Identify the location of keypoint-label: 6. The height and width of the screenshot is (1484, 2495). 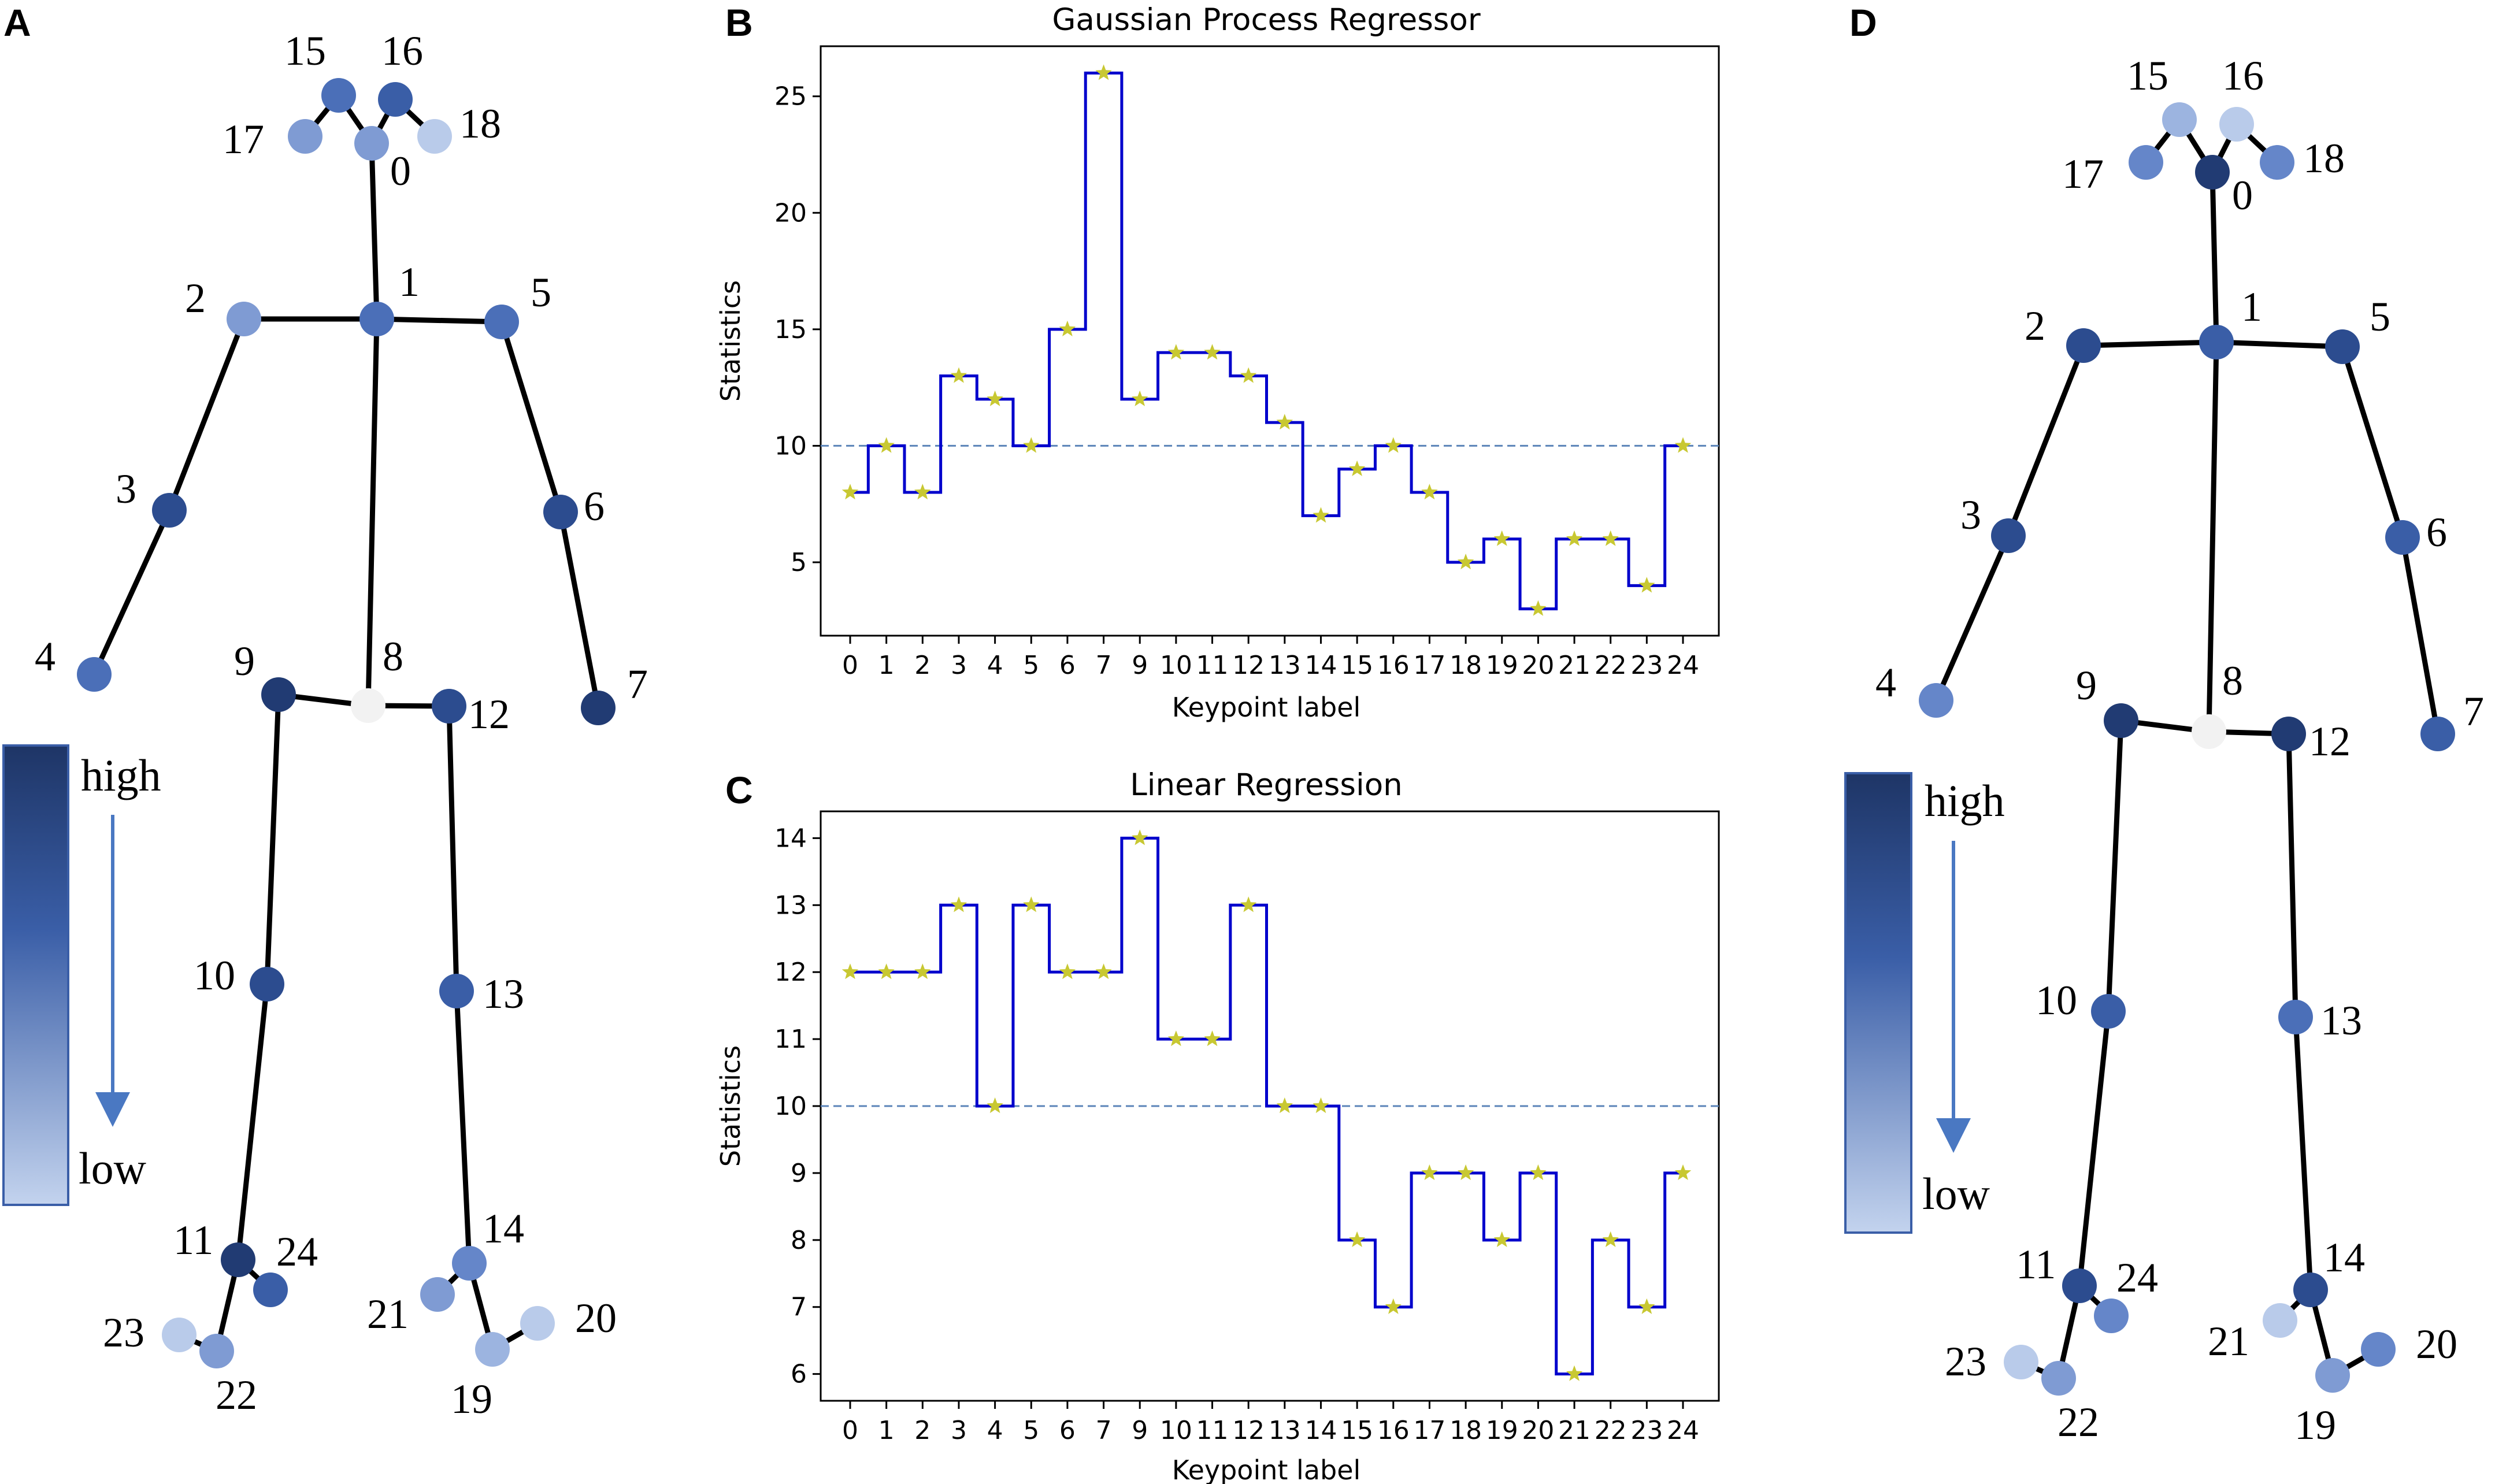
(594, 506).